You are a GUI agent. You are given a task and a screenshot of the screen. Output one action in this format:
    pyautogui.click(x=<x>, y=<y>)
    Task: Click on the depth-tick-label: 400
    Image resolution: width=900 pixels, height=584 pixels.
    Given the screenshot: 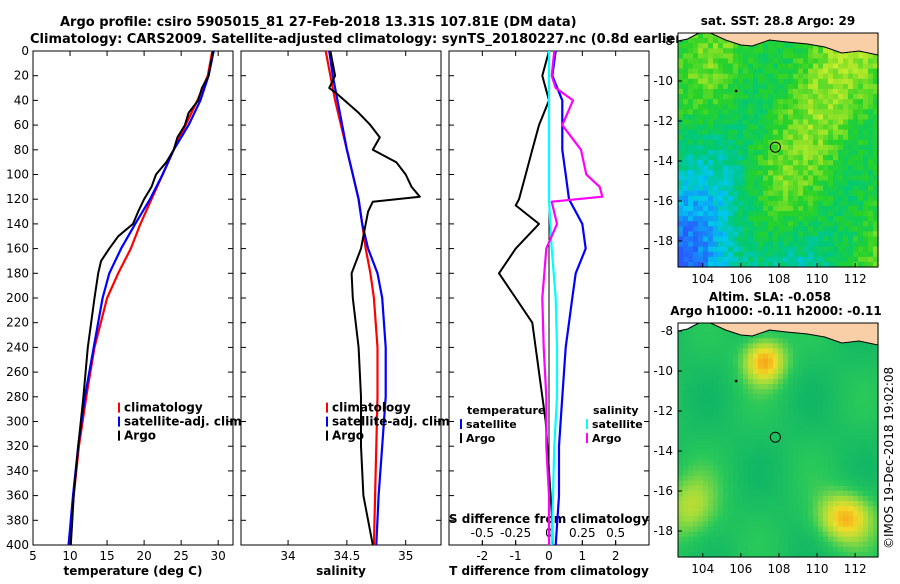 What is the action you would take?
    pyautogui.click(x=17, y=545)
    